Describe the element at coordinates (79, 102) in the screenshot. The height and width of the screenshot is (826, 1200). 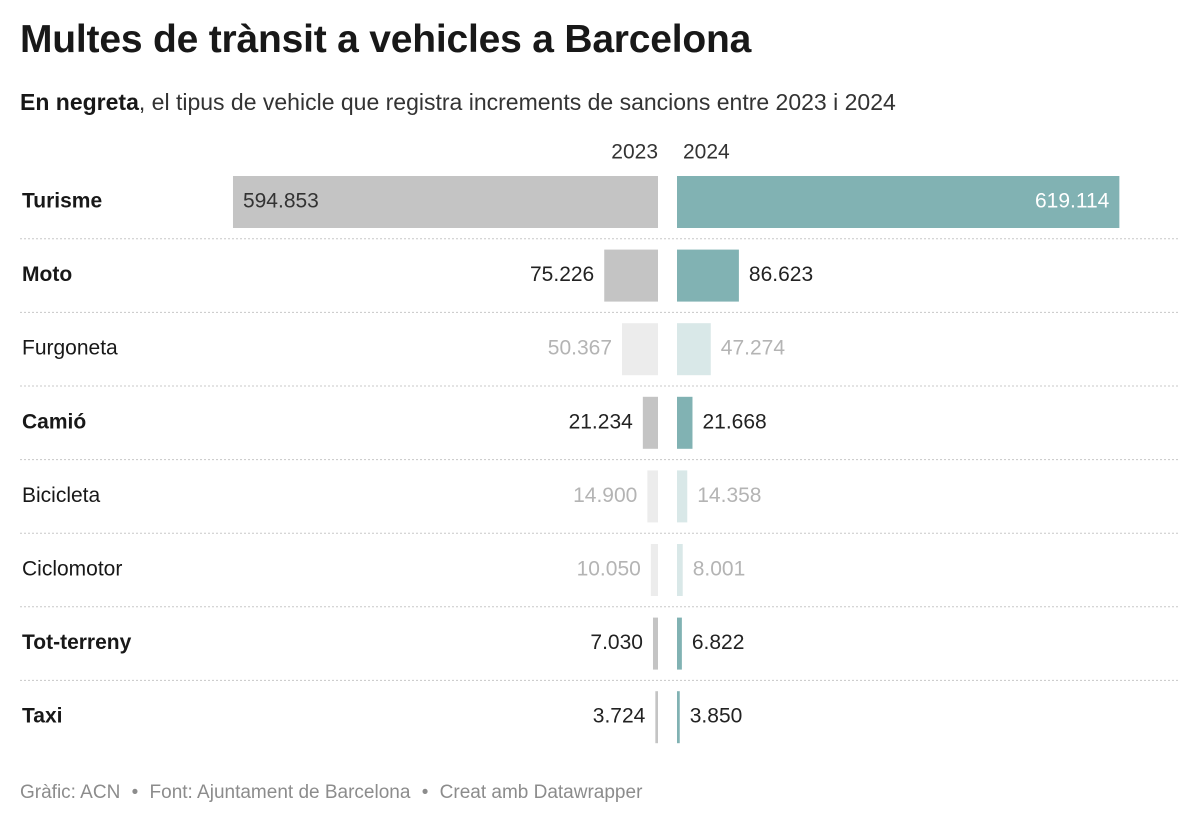
I see `subtitle-bold: En negreta` at that location.